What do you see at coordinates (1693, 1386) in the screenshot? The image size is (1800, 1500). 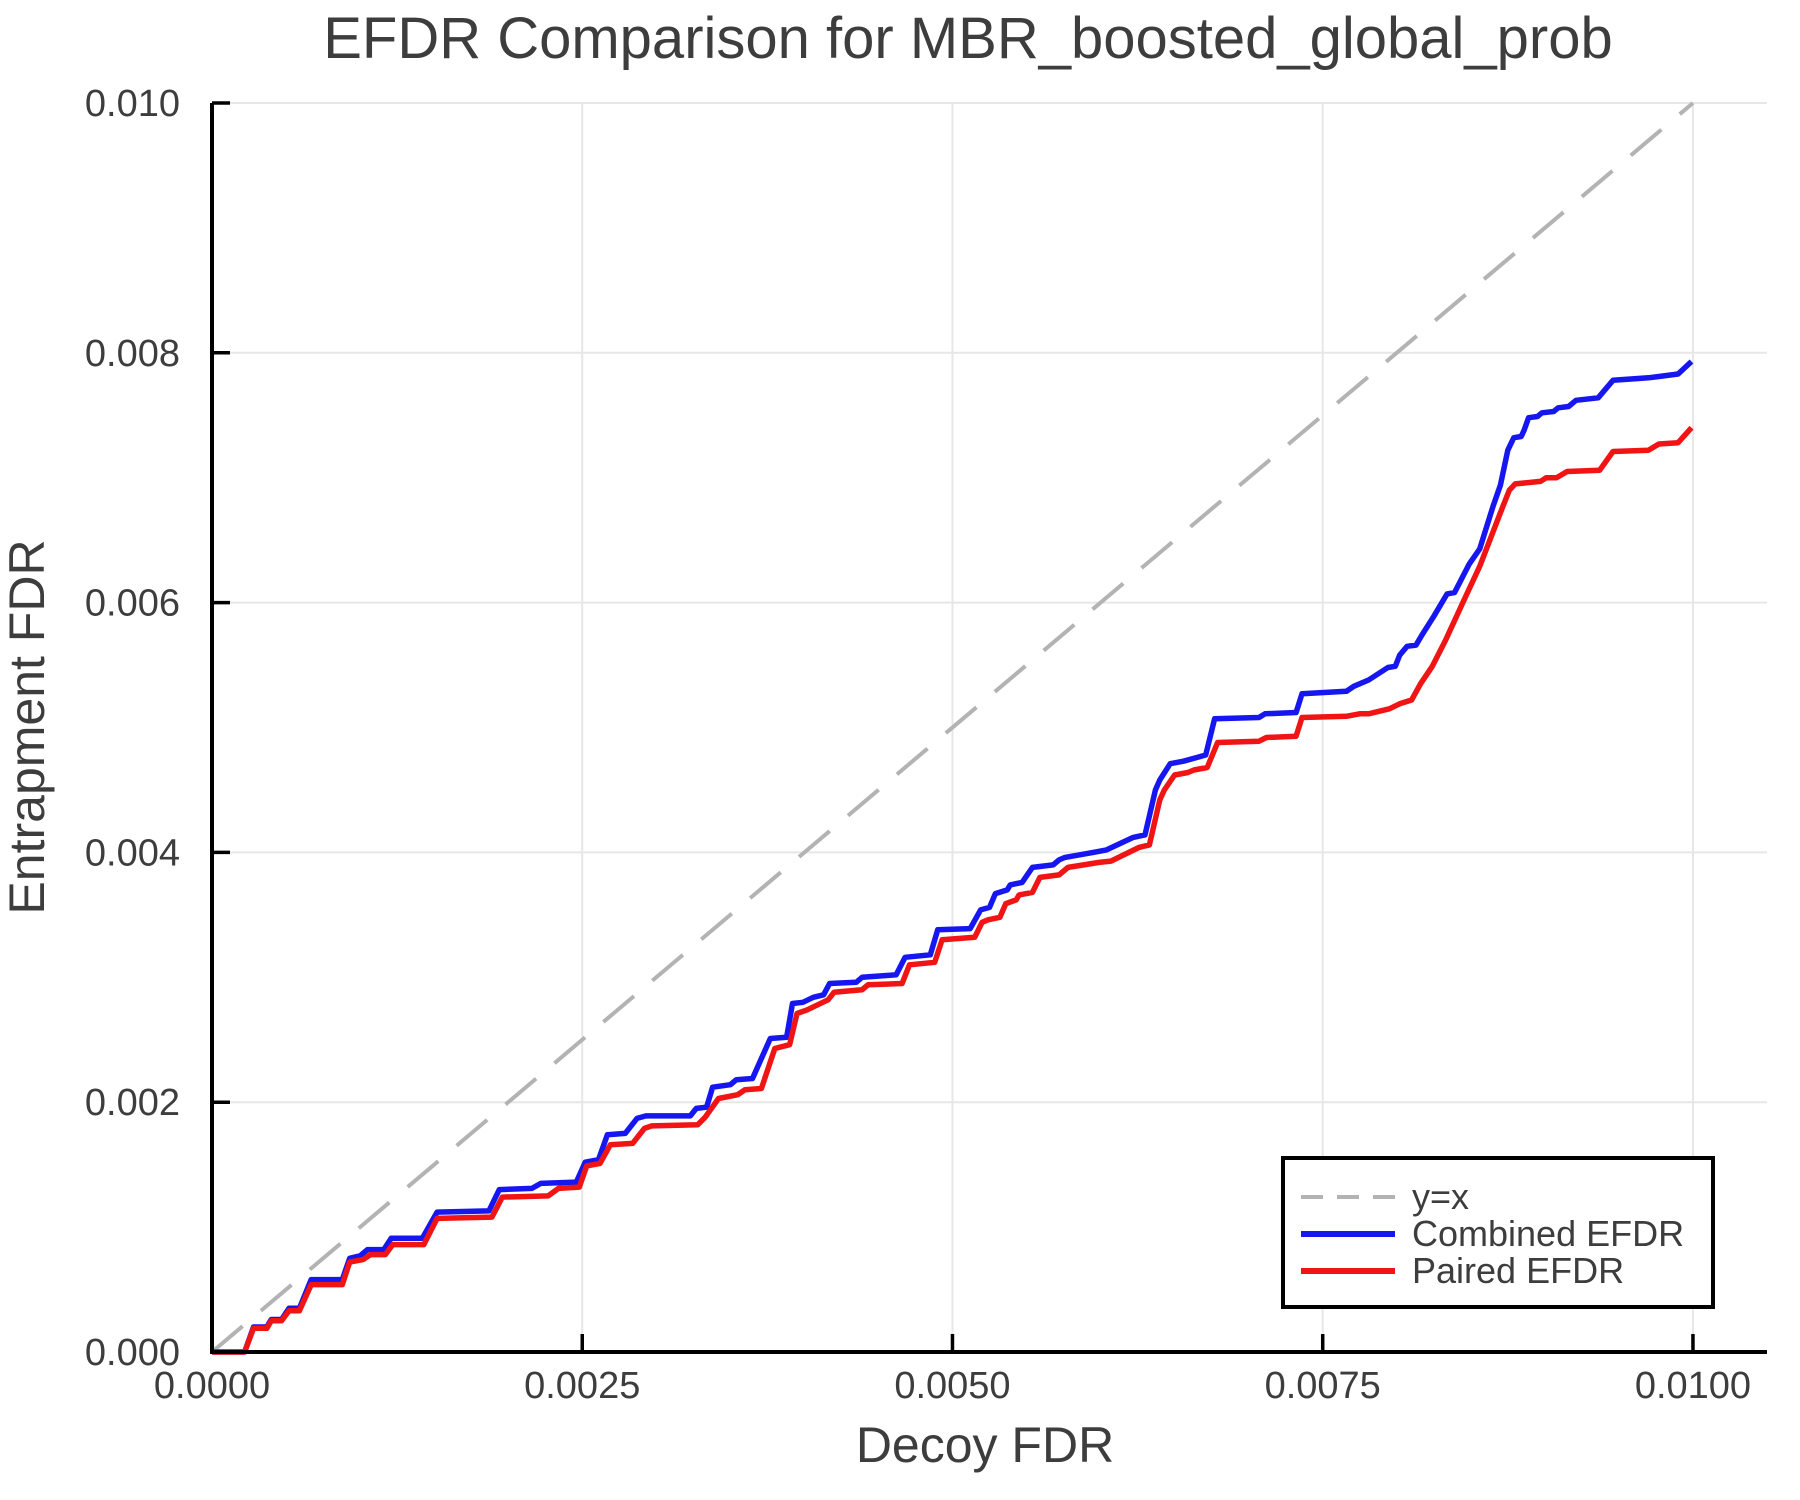 I see `x-tick-label: 0.0100` at bounding box center [1693, 1386].